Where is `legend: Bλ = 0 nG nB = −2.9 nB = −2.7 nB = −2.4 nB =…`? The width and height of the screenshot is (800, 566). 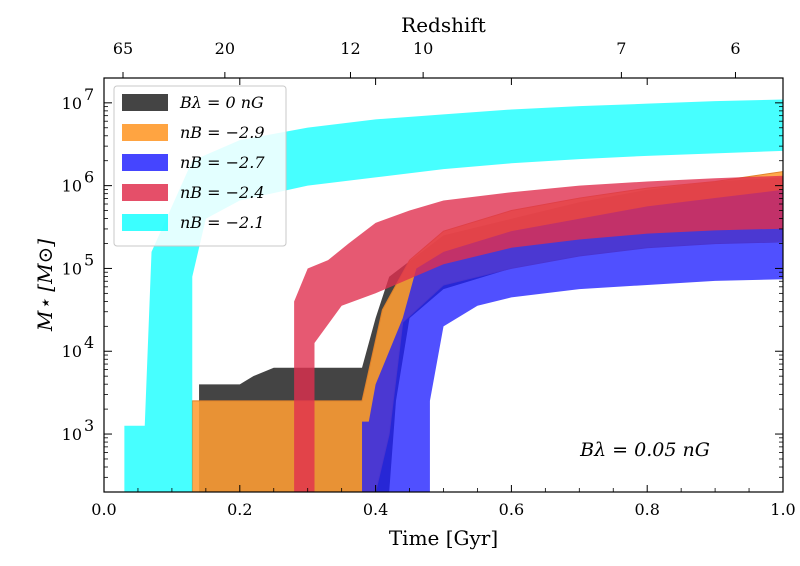
legend: Bλ = 0 nG nB = −2.9 nB = −2.7 nB = −2.4 nB =… is located at coordinates (200, 166).